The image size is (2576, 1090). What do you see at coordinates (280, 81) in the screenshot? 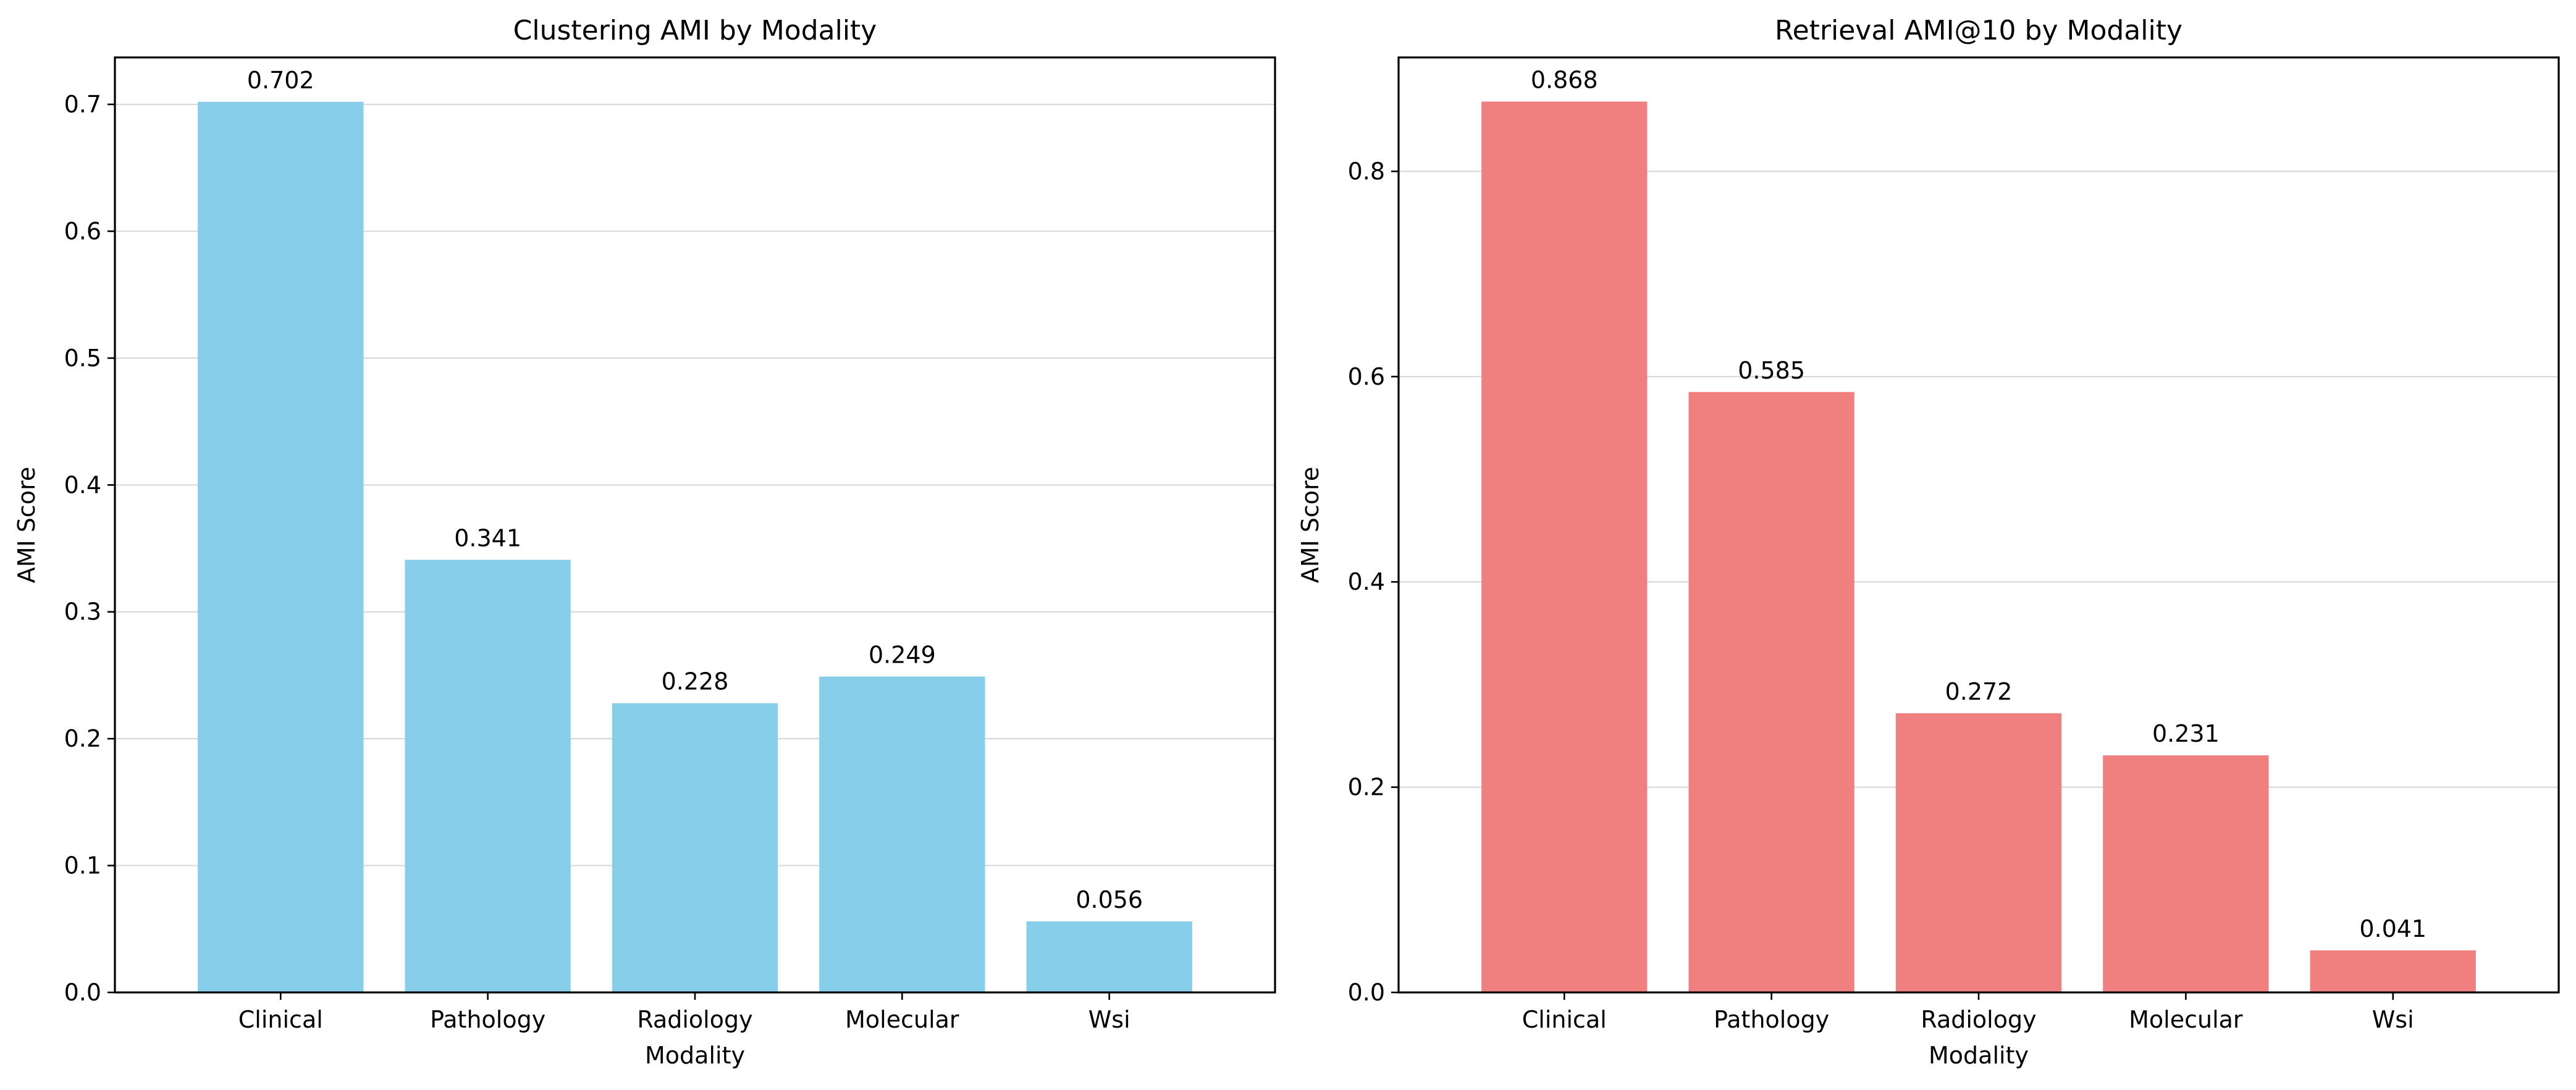
I see `bar-value-label: 0.702` at bounding box center [280, 81].